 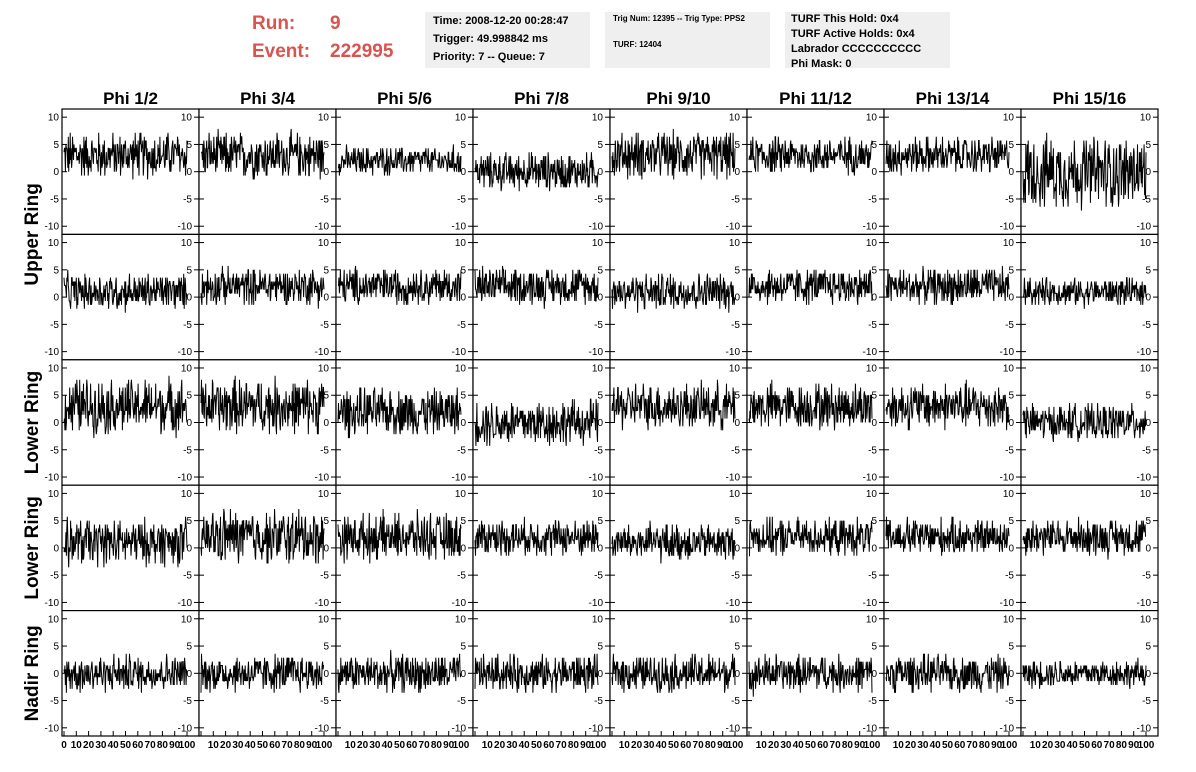 I want to click on trace-r4-c2, so click(x=262, y=536).